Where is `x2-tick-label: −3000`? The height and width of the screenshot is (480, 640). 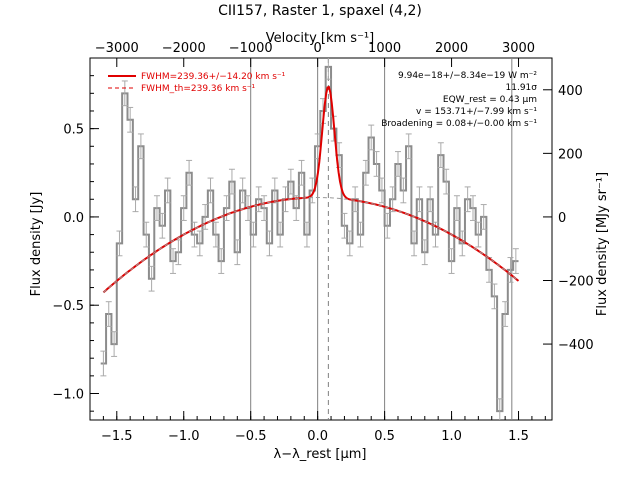
x2-tick-label: −3000 is located at coordinates (117, 48).